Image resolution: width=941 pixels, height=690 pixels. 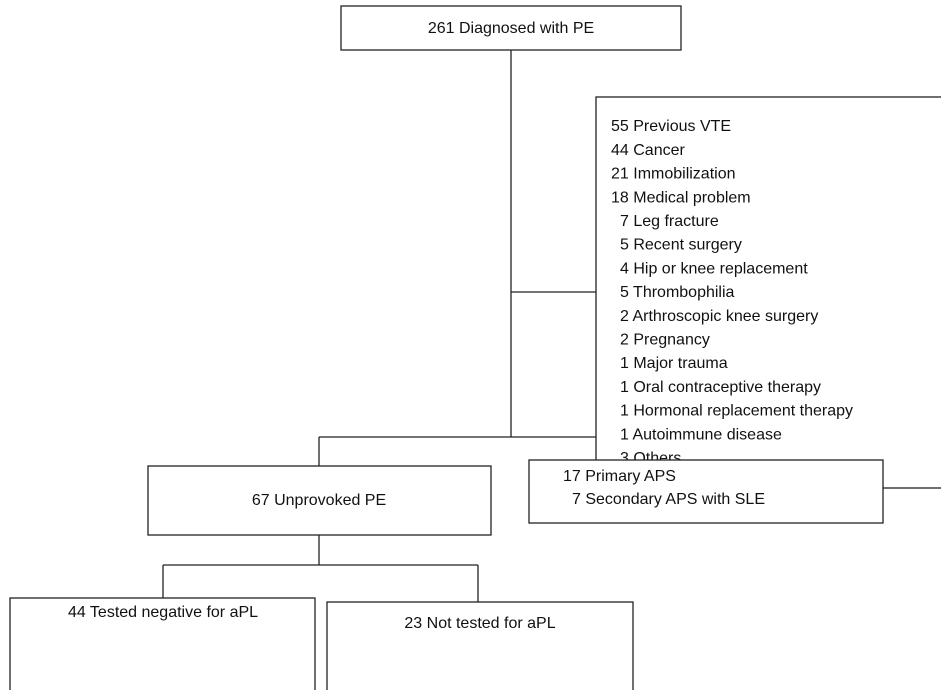 What do you see at coordinates (479, 623) in the screenshot?
I see `node-label: 23 Not tested for aPL` at bounding box center [479, 623].